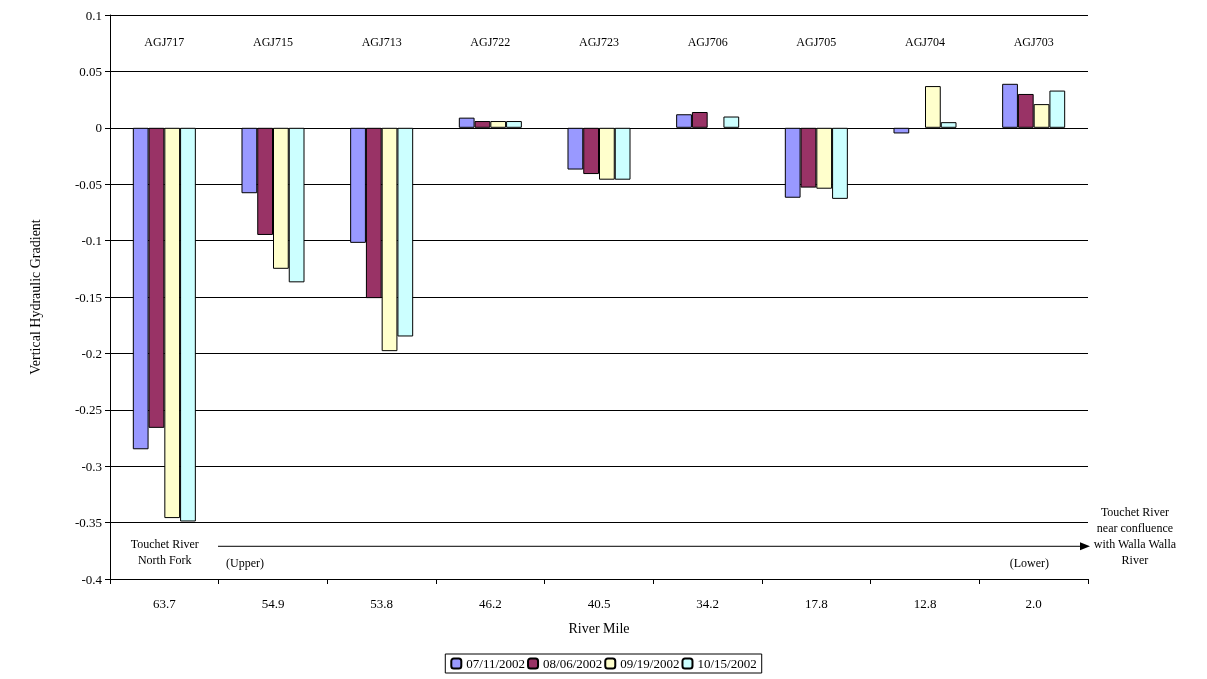  Describe the element at coordinates (93, 15) in the screenshot. I see `y-tick-label: 0.1` at that location.